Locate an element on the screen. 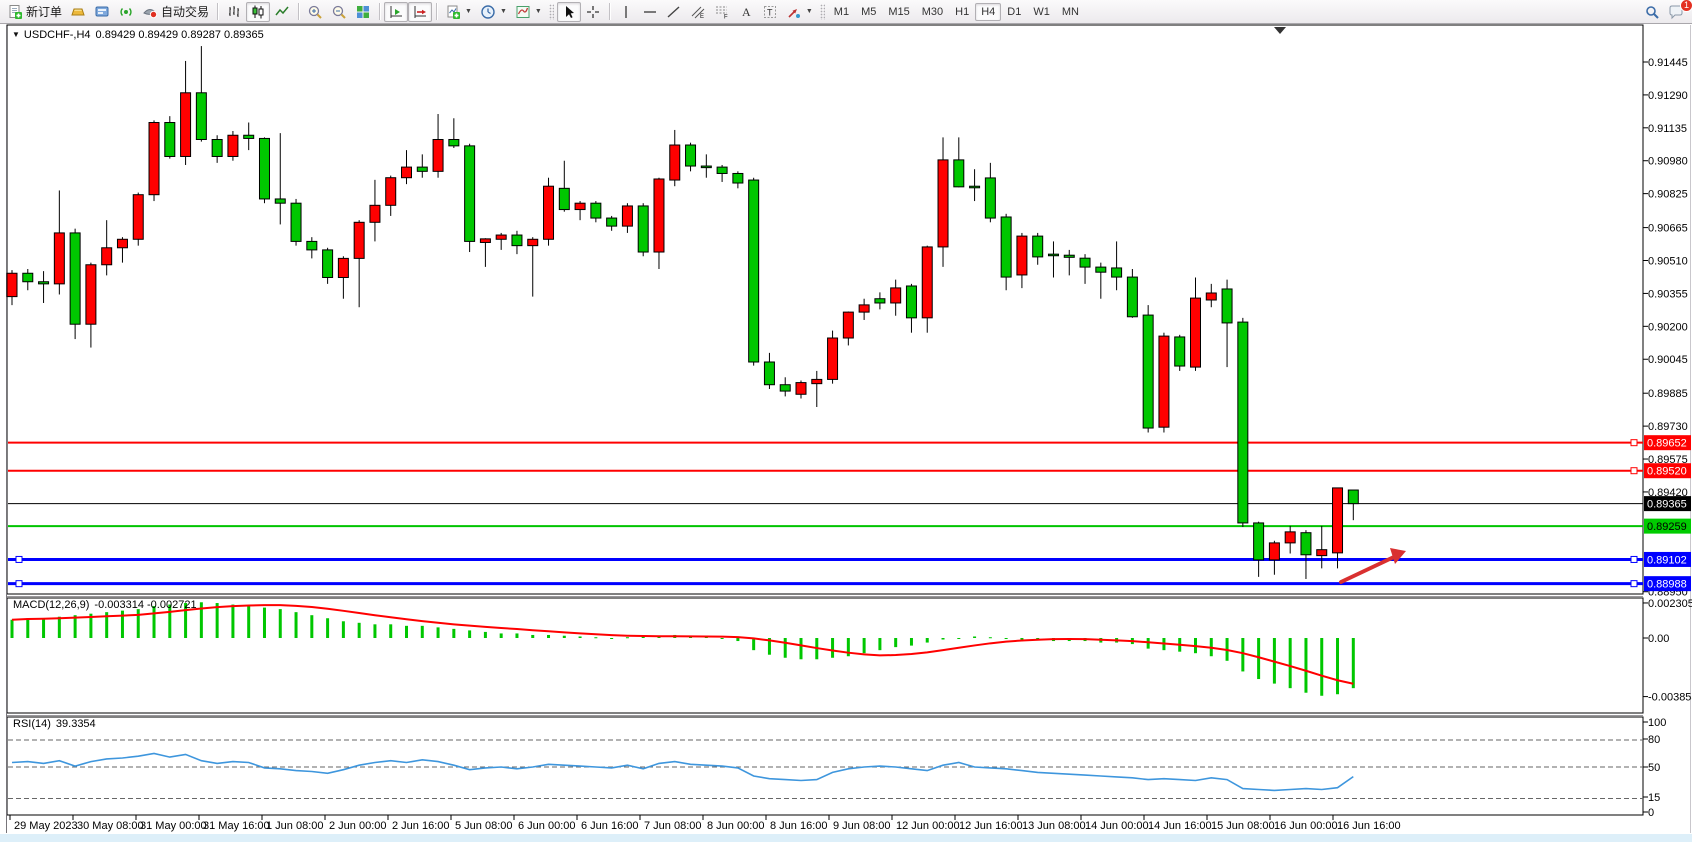 The height and width of the screenshot is (842, 1692). bar-chart-button is located at coordinates (234, 12).